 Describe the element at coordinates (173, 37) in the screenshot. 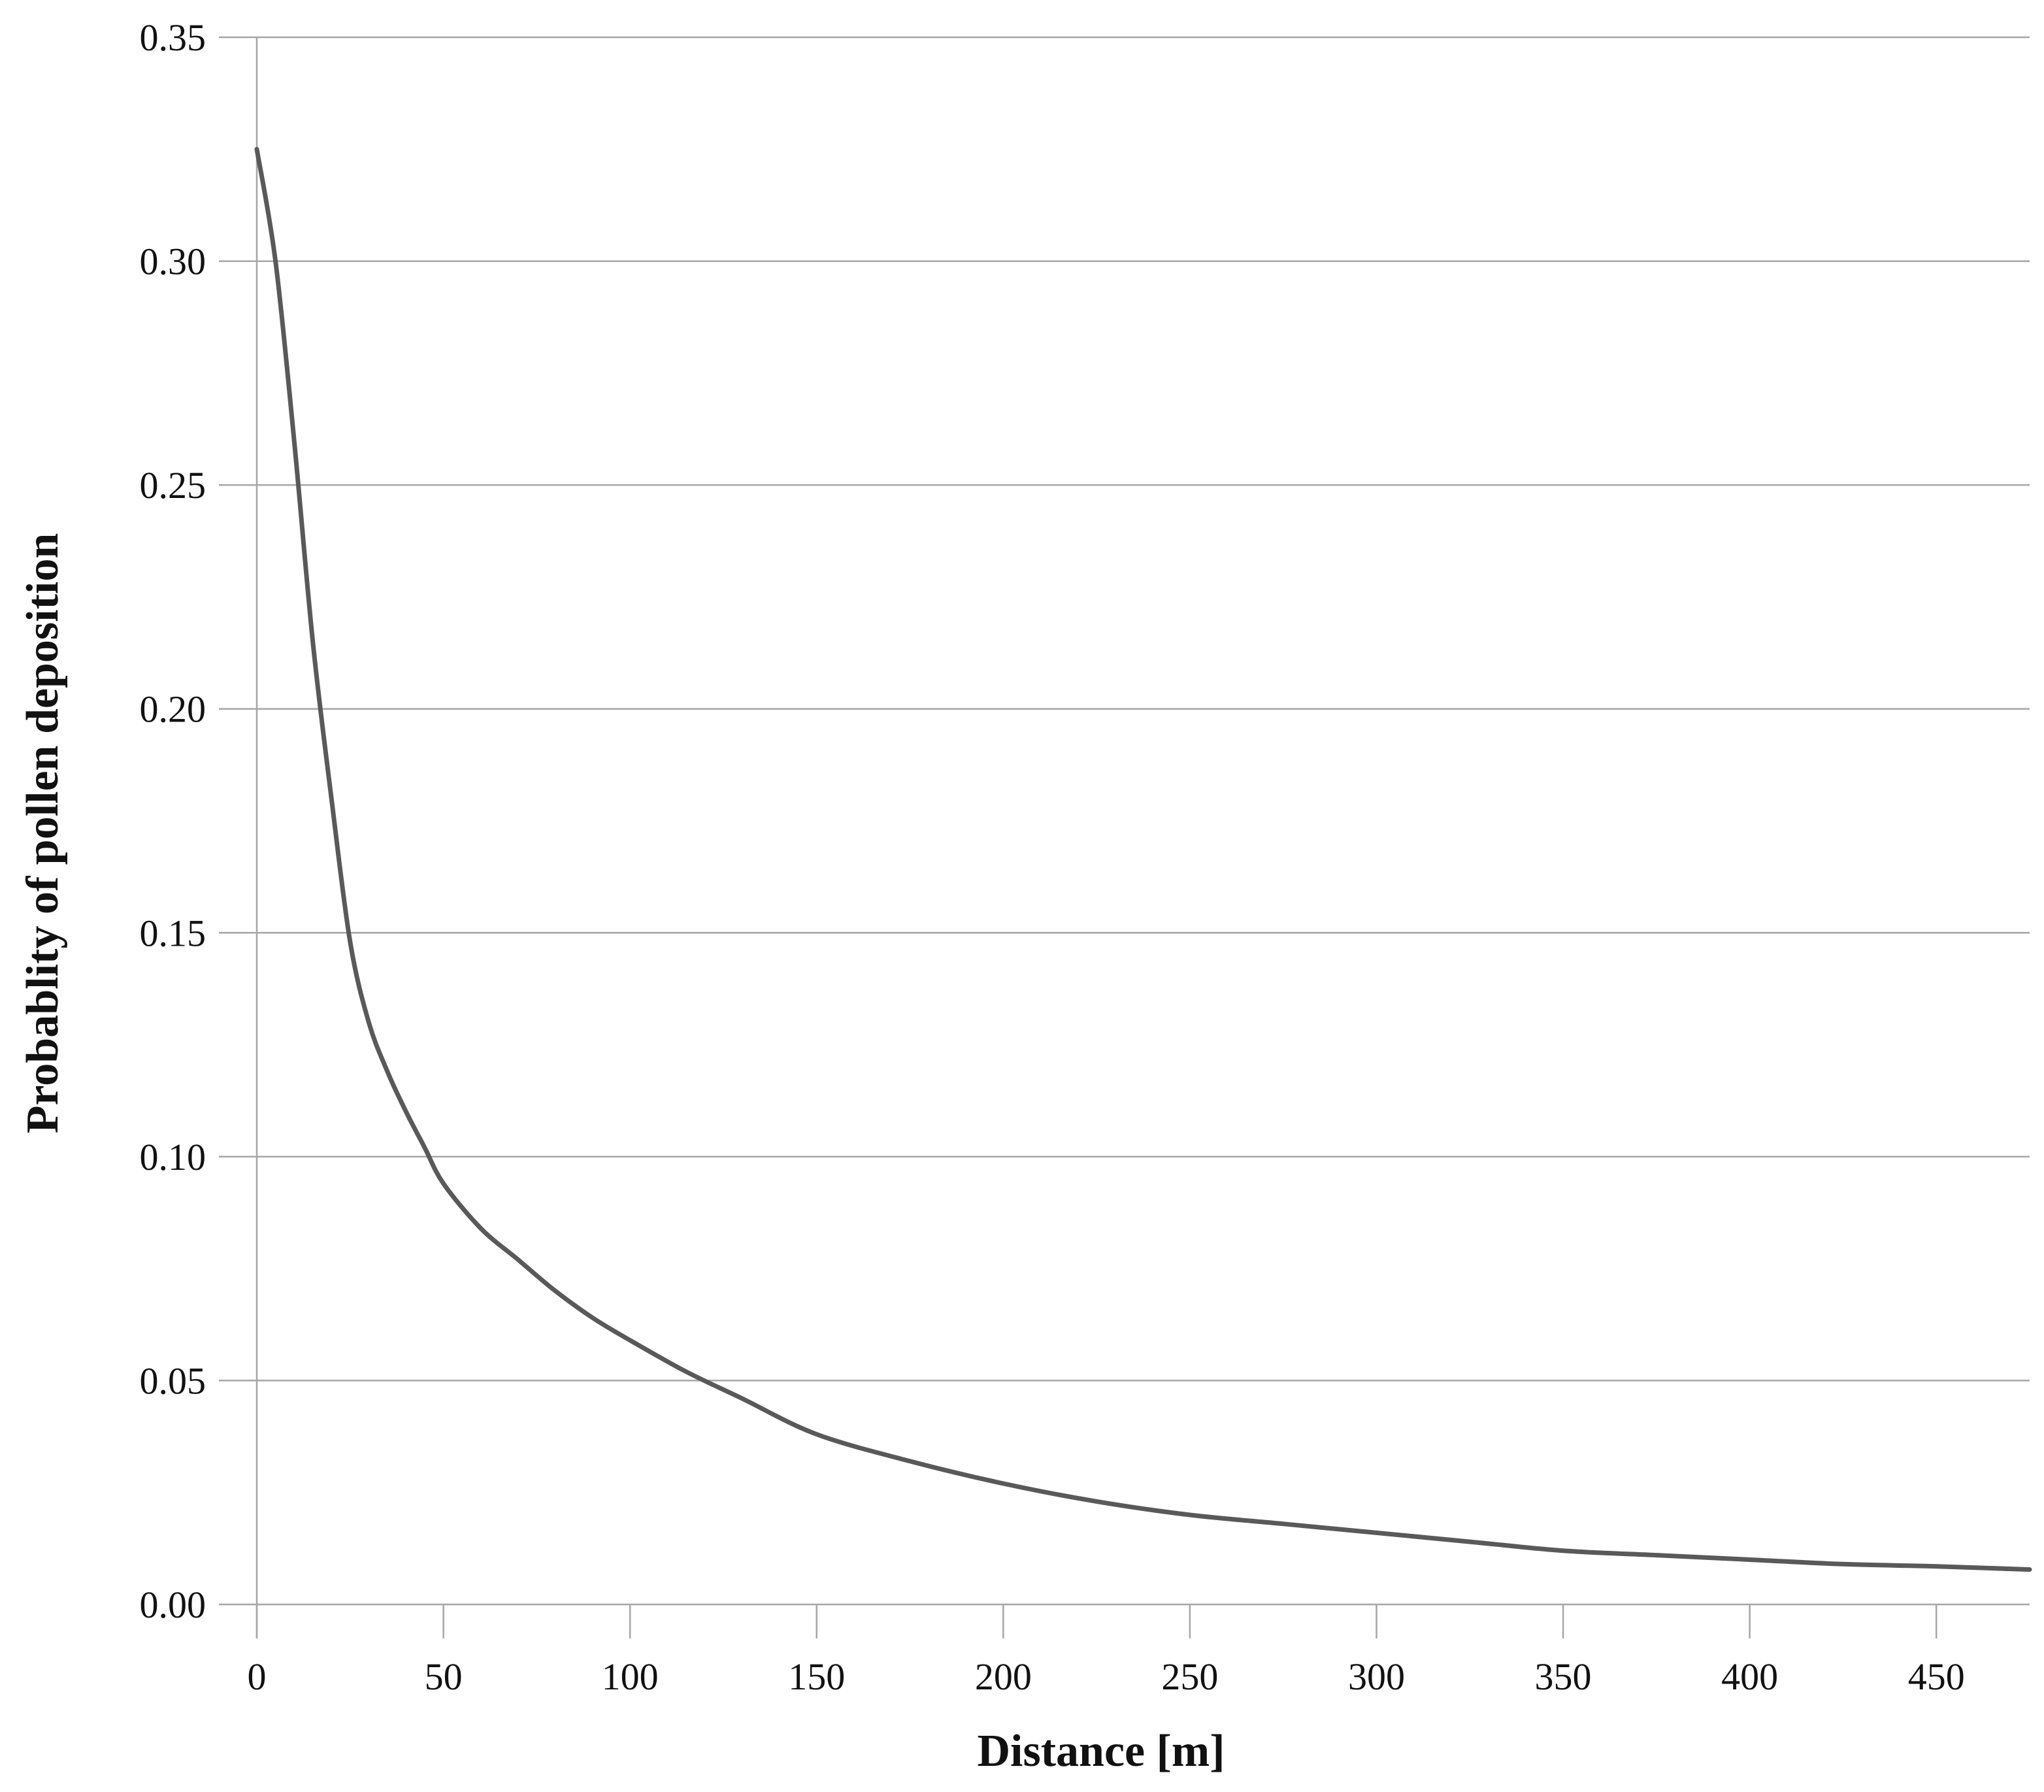

I see `y-tick-label: 0.35` at that location.